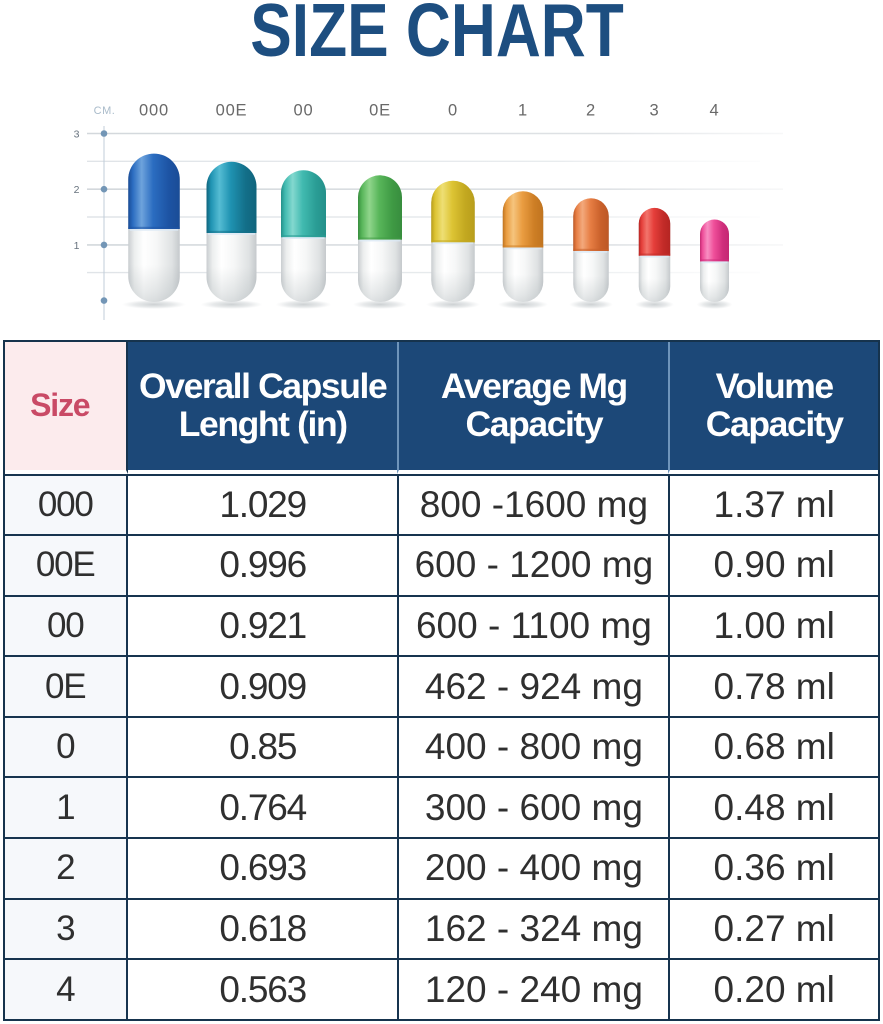 This screenshot has height=1024, width=883. Describe the element at coordinates (232, 111) in the screenshot. I see `svg-text: 00E` at that location.